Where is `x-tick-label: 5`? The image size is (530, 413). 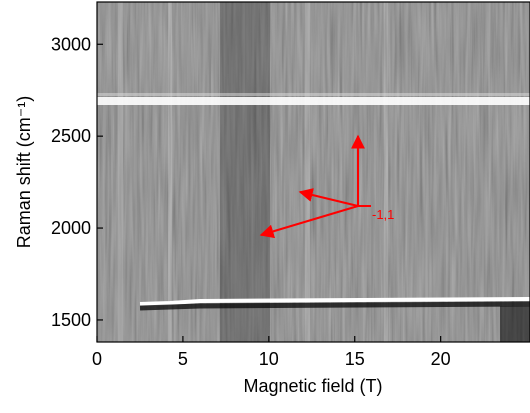
x-tick-label: 5 is located at coordinates (183, 359).